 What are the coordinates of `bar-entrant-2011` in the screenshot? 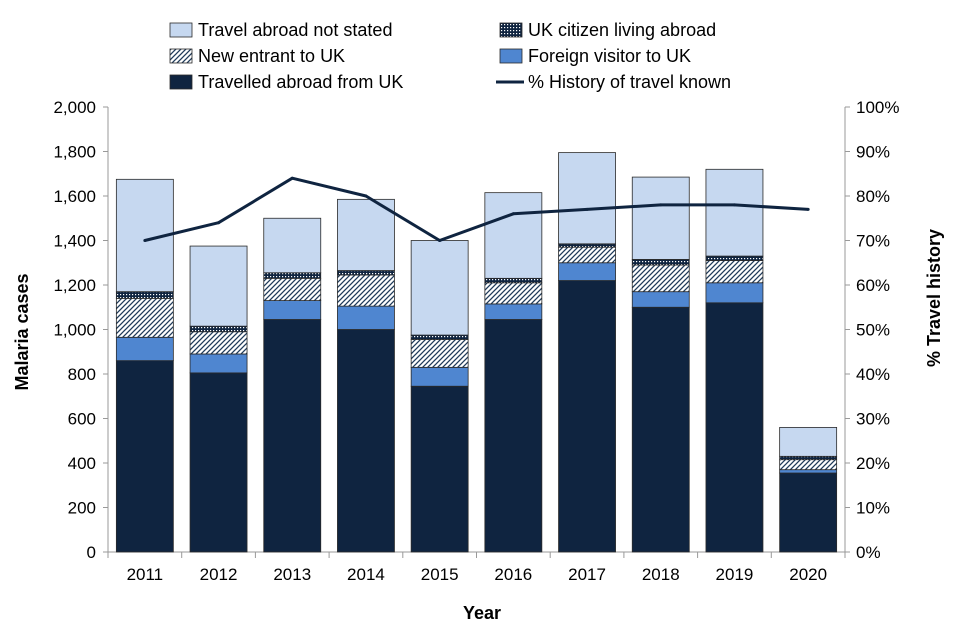 It's located at (144, 317).